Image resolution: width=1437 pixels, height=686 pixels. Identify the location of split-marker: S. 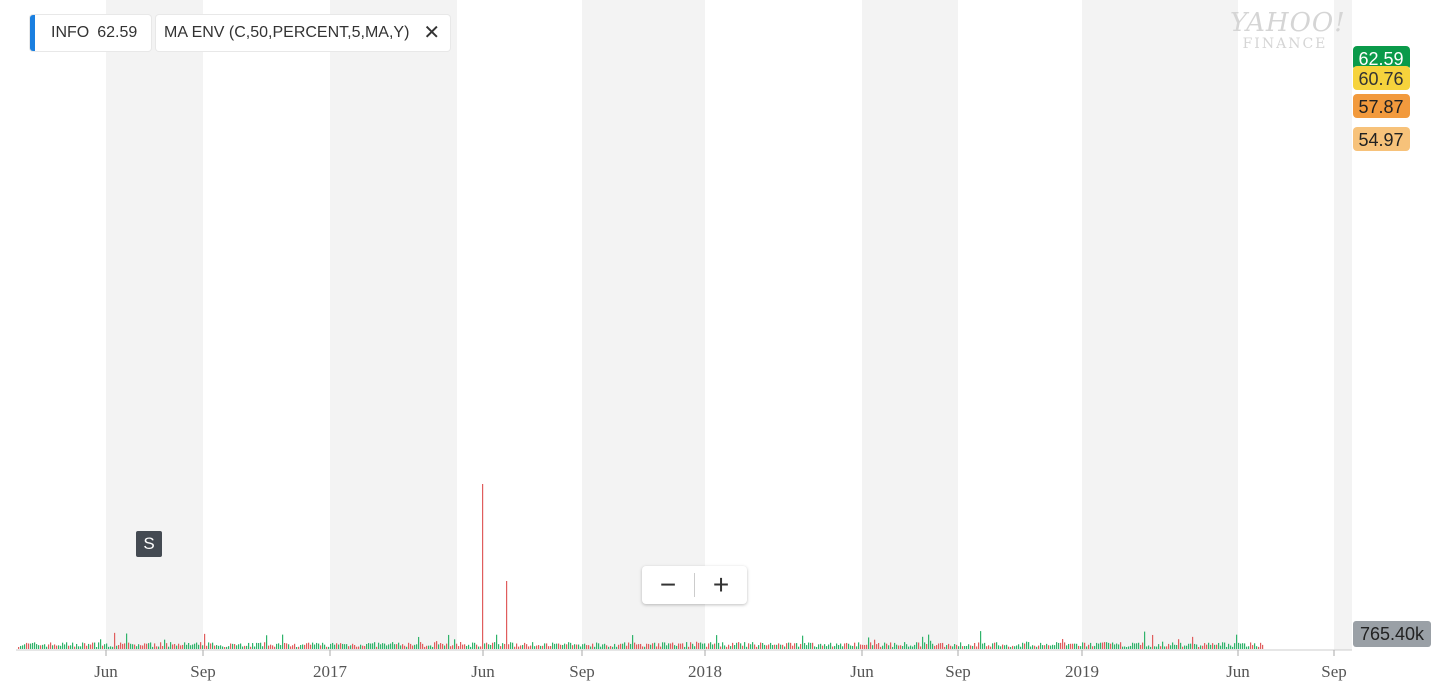
(149, 544).